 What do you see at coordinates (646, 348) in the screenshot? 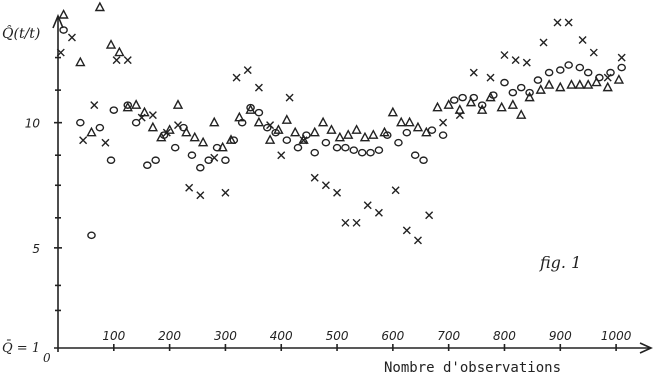
I see `x-axis-arrow` at bounding box center [646, 348].